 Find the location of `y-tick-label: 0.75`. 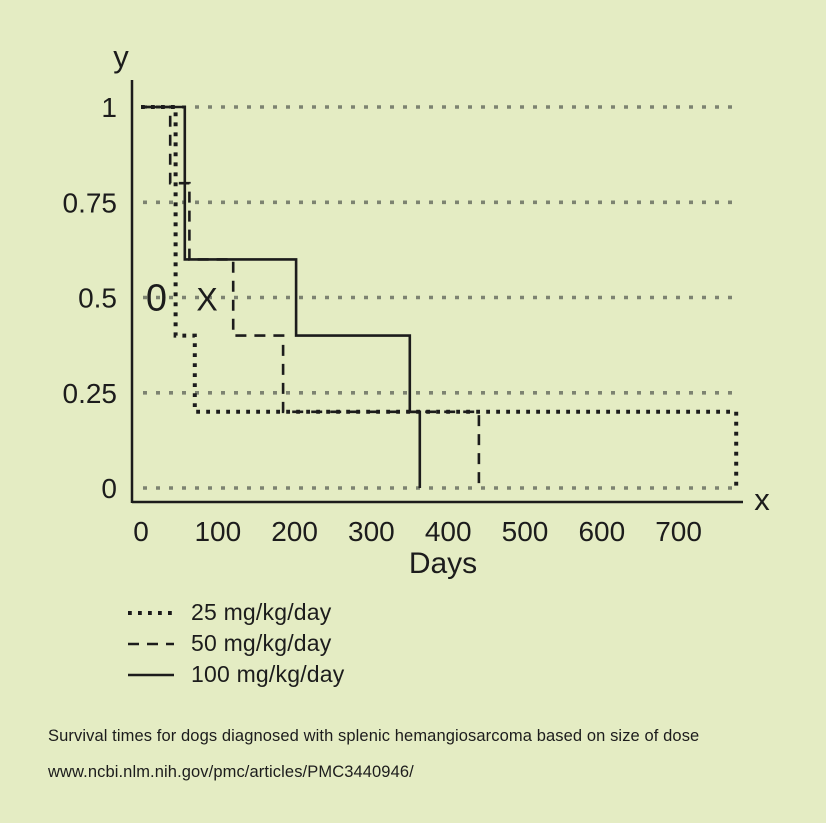

y-tick-label: 0.75 is located at coordinates (90, 202).